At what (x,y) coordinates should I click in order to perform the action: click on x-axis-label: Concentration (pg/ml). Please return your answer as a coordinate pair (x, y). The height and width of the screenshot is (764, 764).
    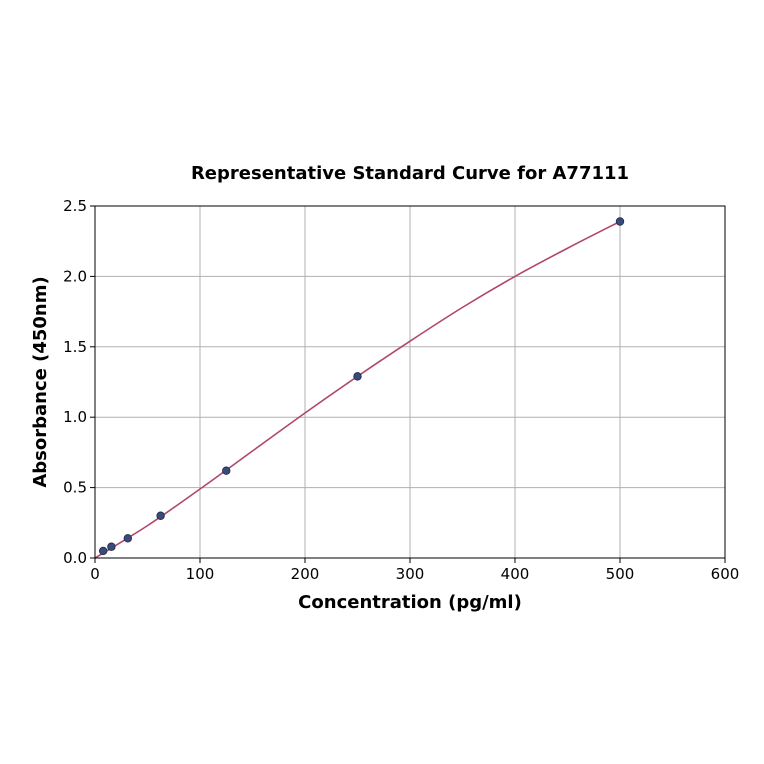
    Looking at the image, I should click on (410, 602).